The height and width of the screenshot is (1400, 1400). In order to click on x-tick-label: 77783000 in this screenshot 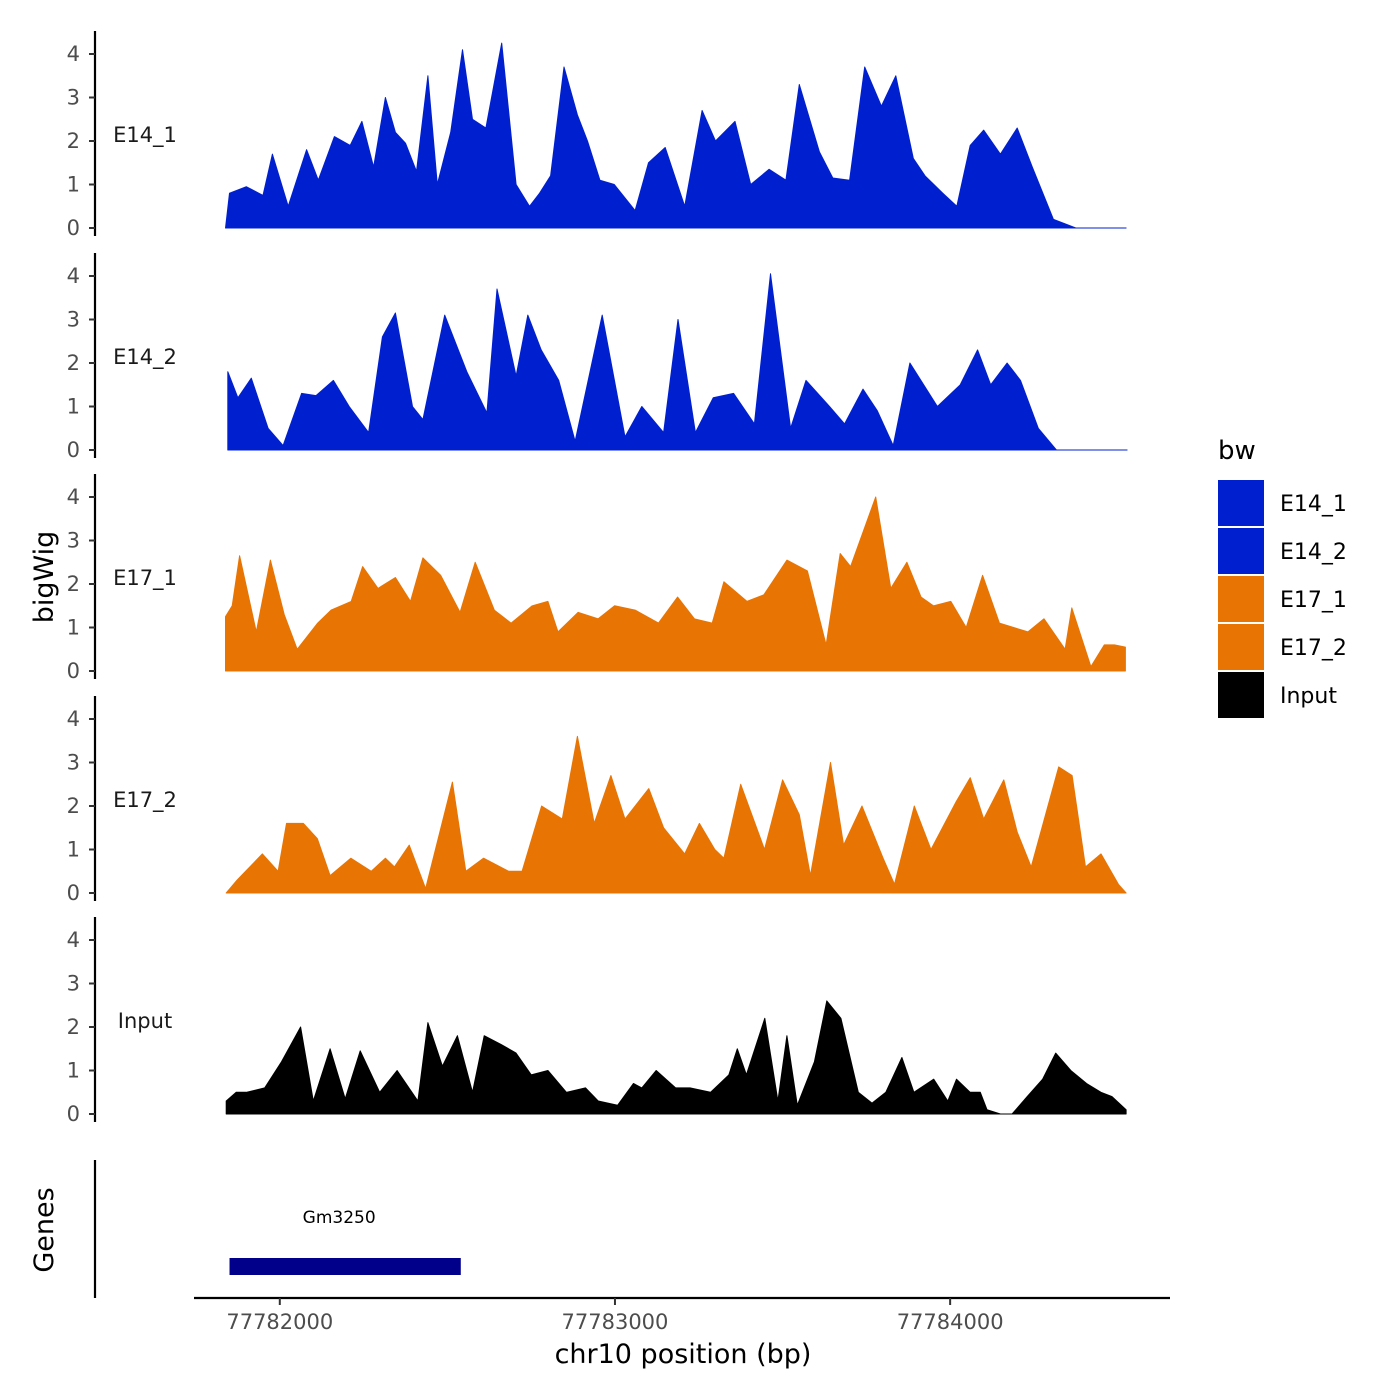, I will do `click(615, 1322)`.